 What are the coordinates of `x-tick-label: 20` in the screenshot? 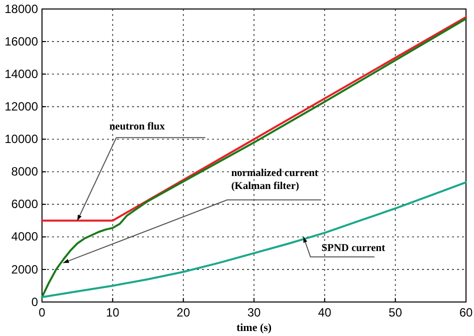 It's located at (183, 313).